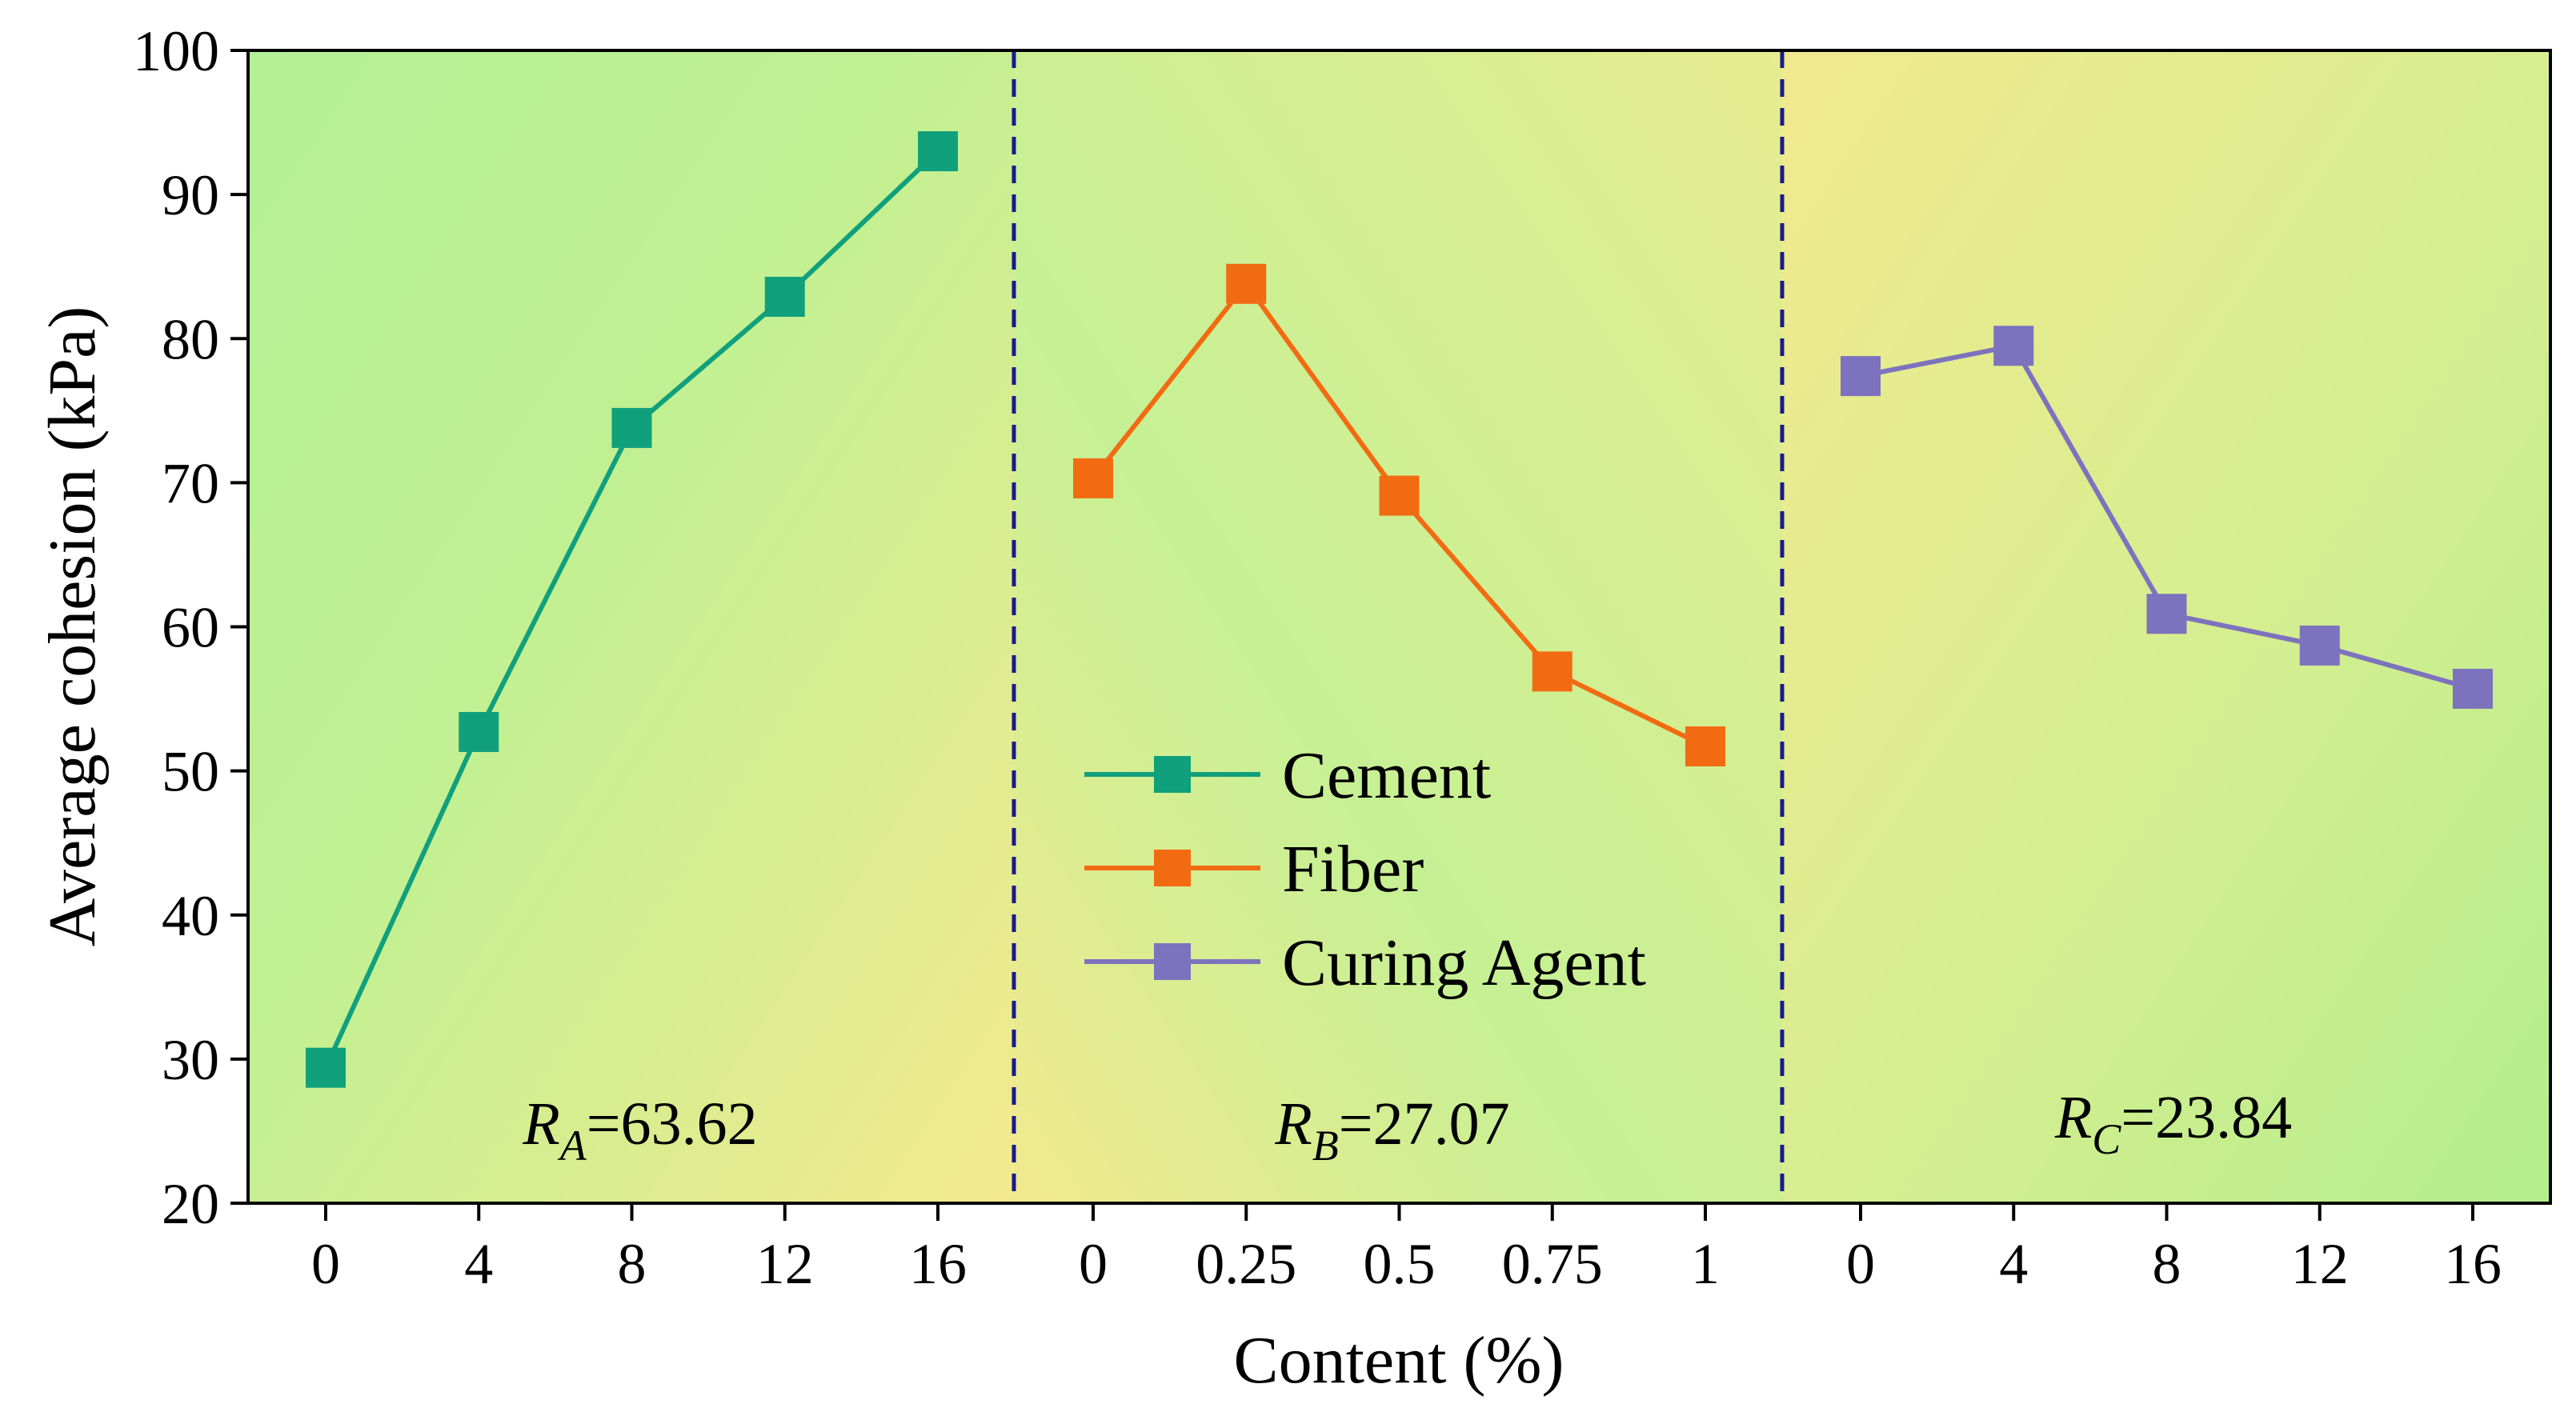 This screenshot has width=2576, height=1412. What do you see at coordinates (785, 1264) in the screenshot?
I see `x-tick-label-cement: 12` at bounding box center [785, 1264].